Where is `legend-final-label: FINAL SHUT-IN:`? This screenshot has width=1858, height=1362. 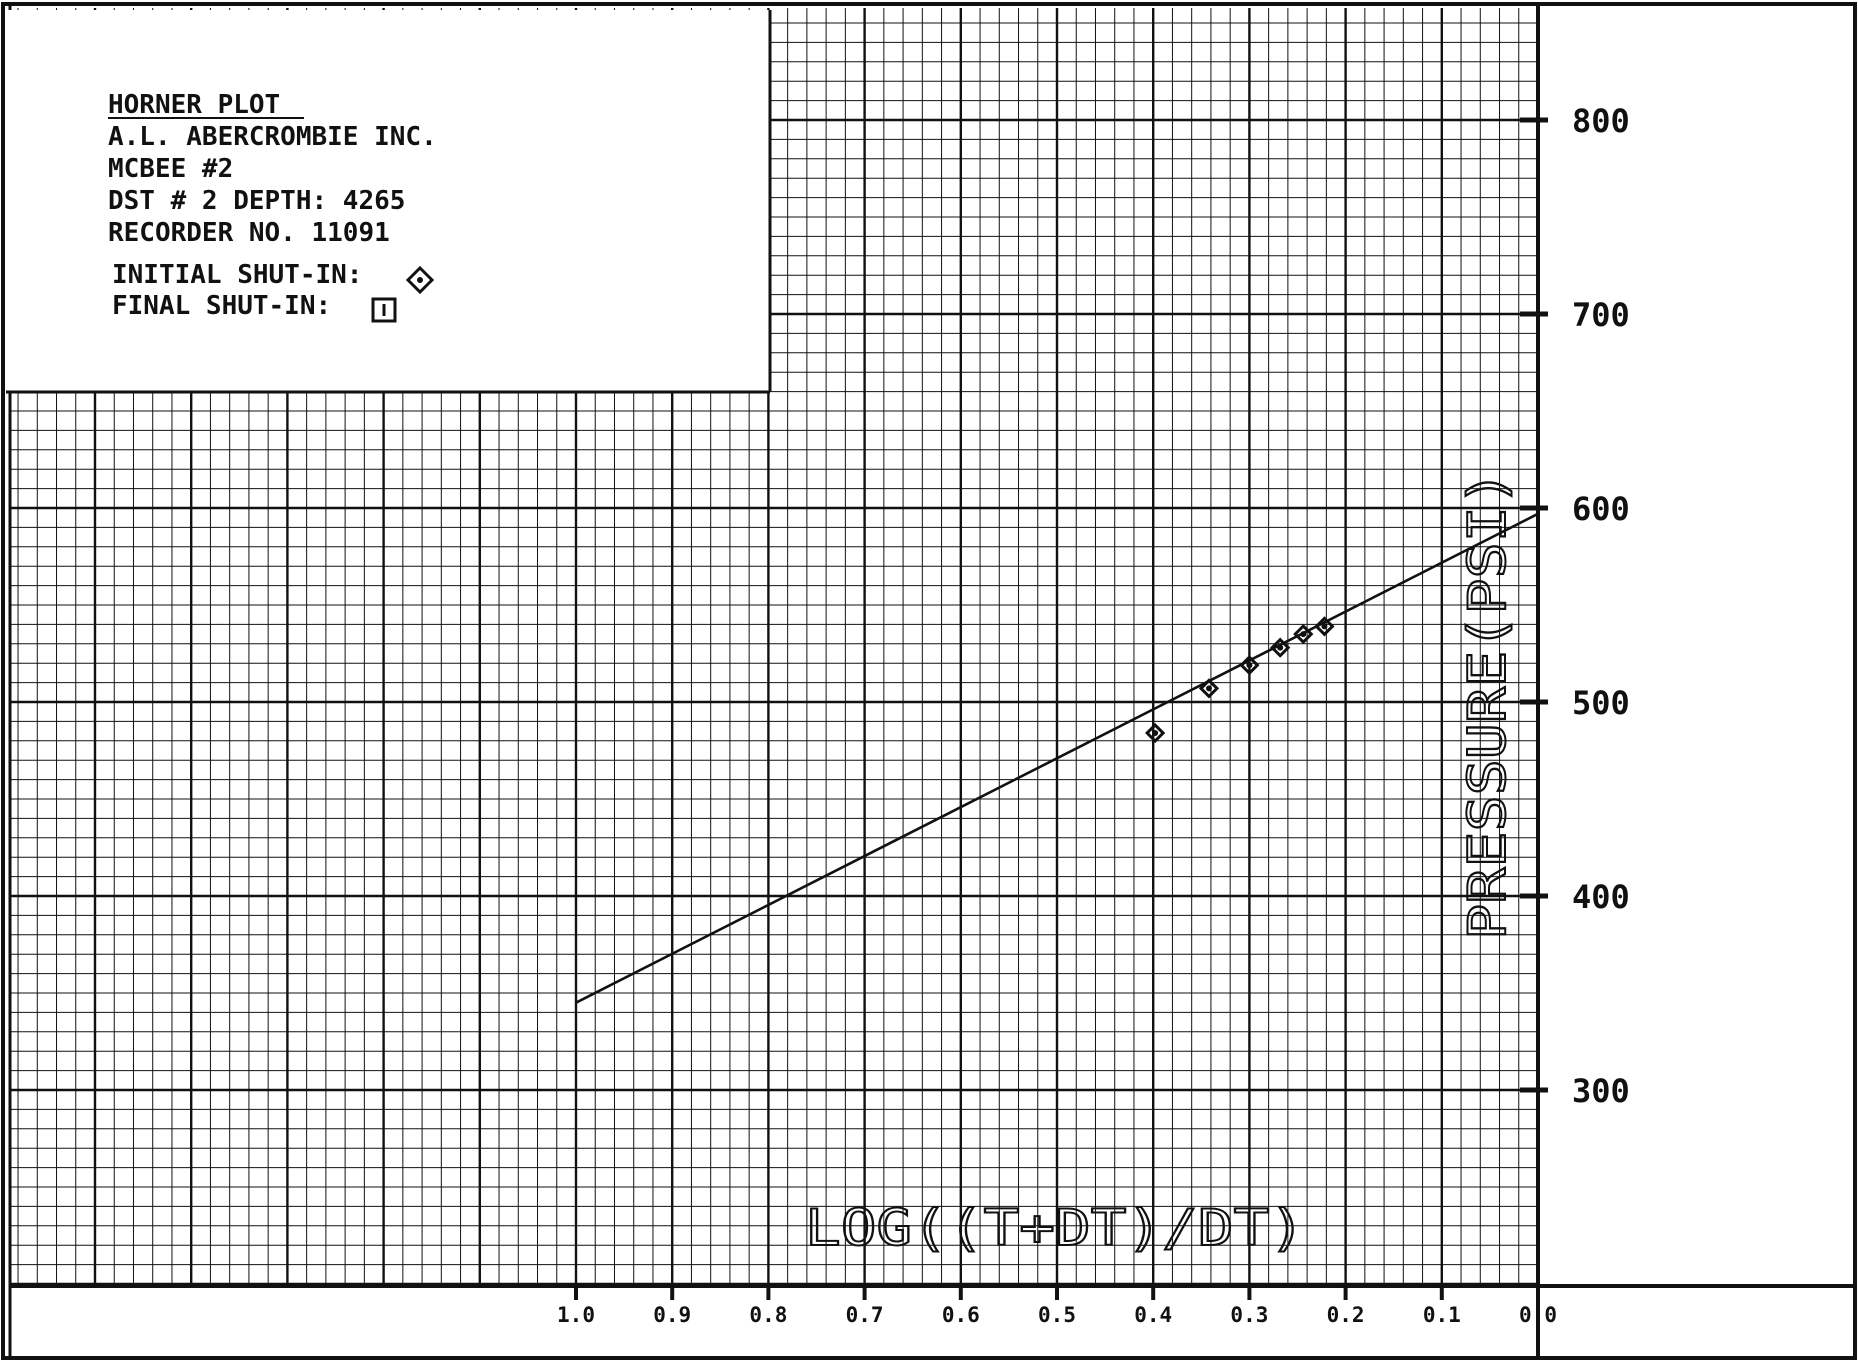
legend-final-label: FINAL SHUT-IN: is located at coordinates (221, 306).